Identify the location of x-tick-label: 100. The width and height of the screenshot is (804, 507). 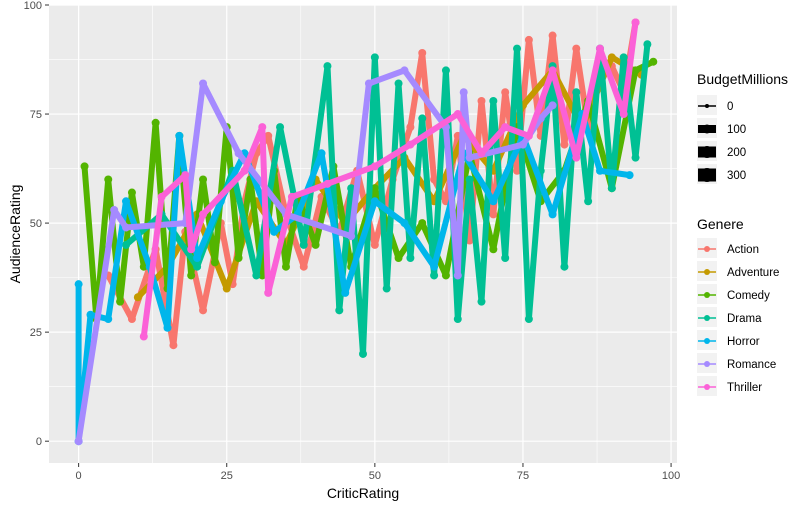
(671, 476).